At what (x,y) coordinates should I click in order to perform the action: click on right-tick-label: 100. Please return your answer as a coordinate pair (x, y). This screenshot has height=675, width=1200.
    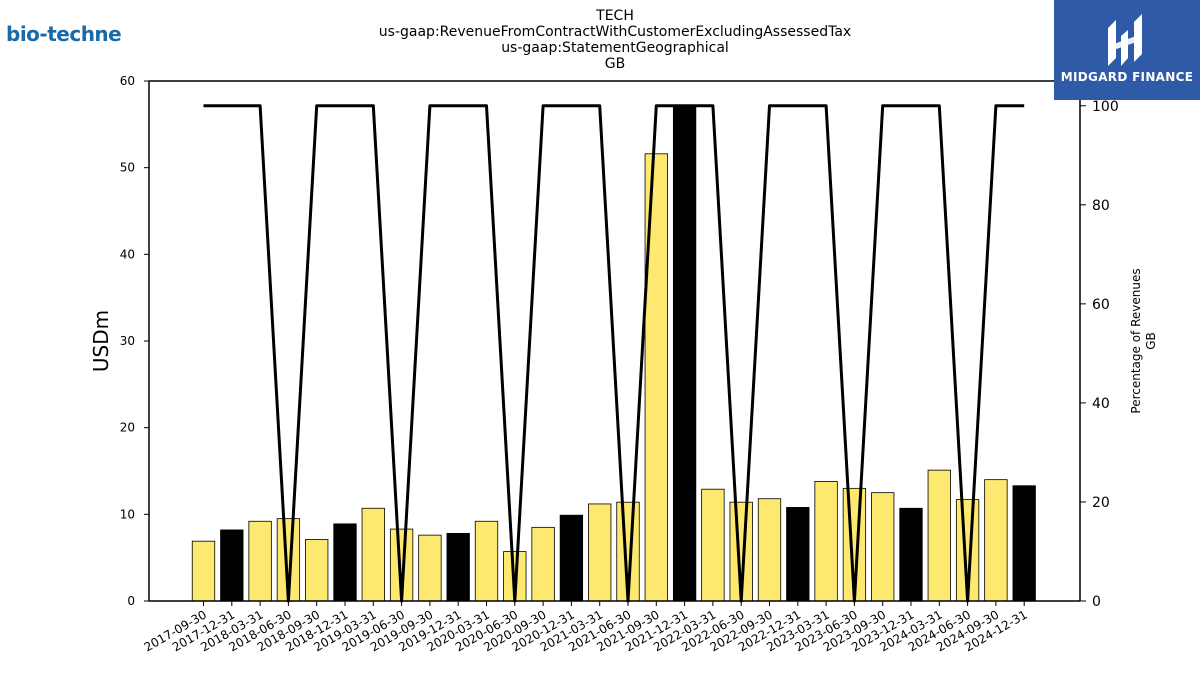
    Looking at the image, I should click on (1105, 107).